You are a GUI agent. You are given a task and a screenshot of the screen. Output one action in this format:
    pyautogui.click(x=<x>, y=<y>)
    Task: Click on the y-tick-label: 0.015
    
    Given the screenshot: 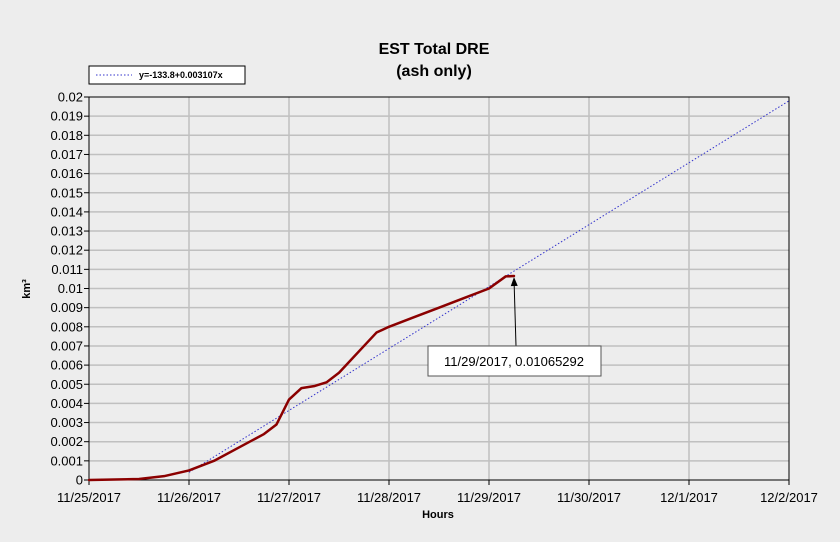 What is the action you would take?
    pyautogui.click(x=66, y=192)
    